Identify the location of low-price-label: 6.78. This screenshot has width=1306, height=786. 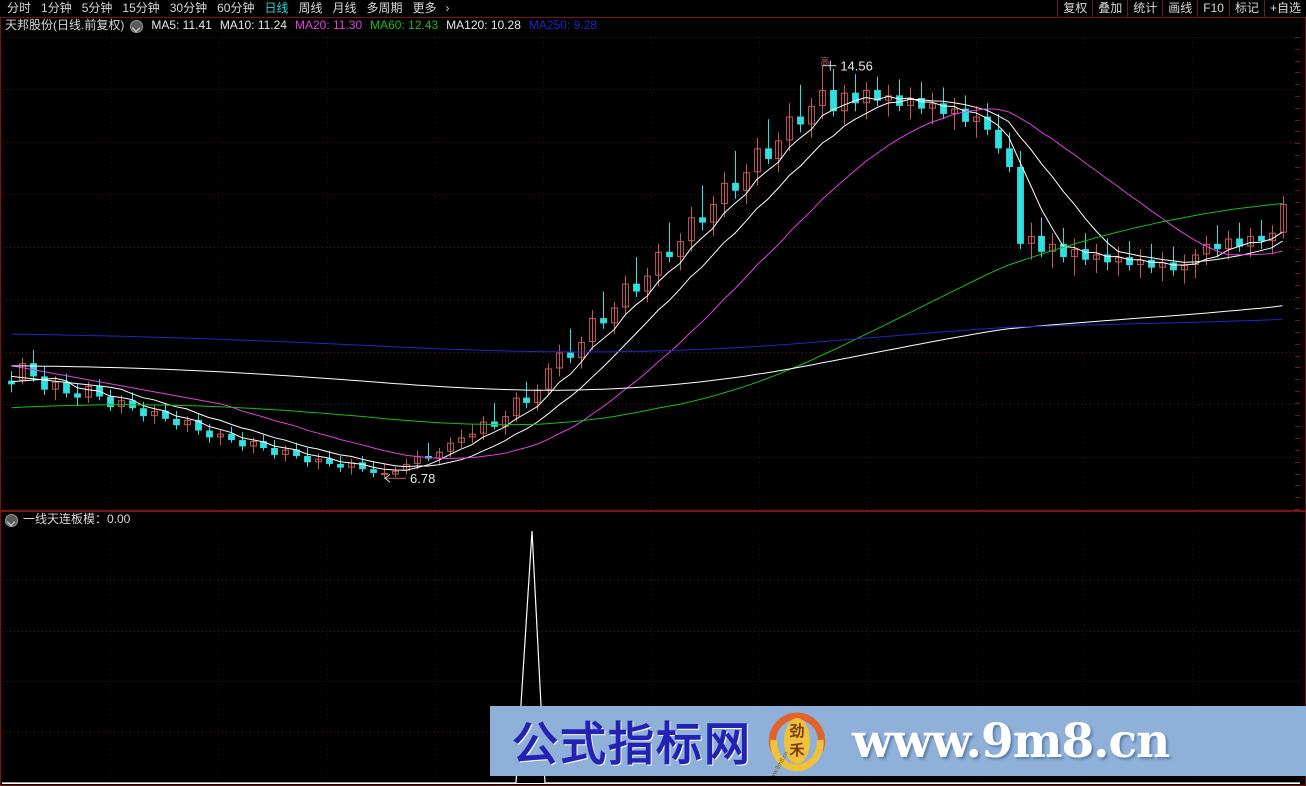
(422, 478).